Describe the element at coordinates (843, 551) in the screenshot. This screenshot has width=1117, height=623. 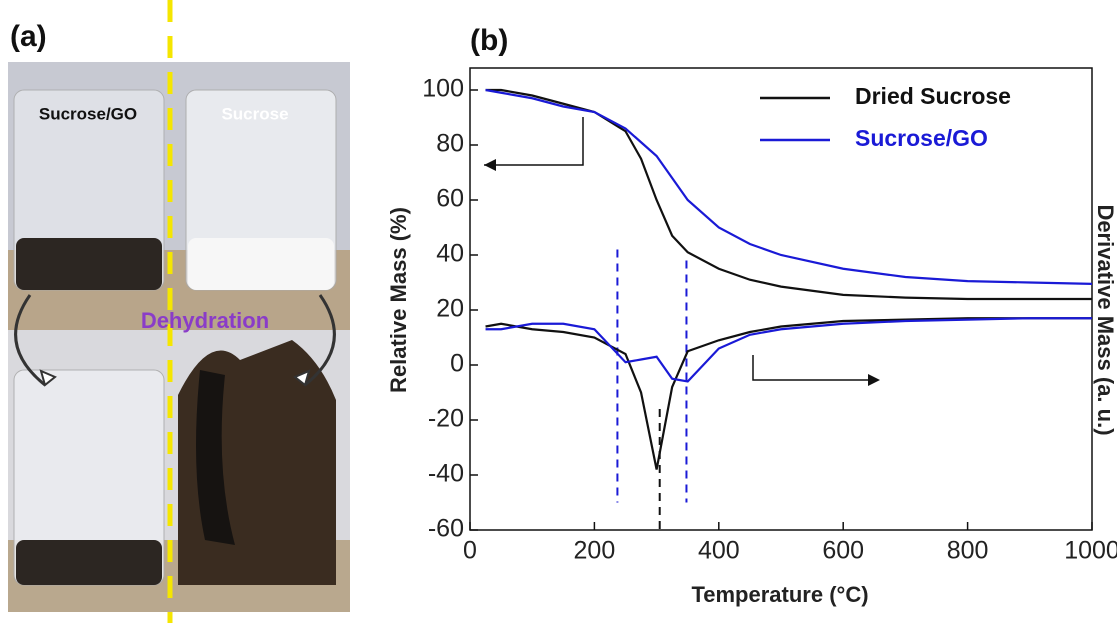
I see `x-tick-label: 600` at that location.